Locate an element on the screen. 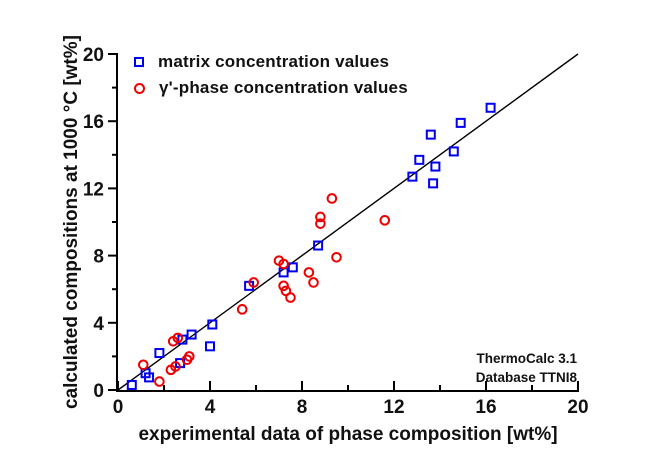  x-tick-label: 4 is located at coordinates (210, 407).